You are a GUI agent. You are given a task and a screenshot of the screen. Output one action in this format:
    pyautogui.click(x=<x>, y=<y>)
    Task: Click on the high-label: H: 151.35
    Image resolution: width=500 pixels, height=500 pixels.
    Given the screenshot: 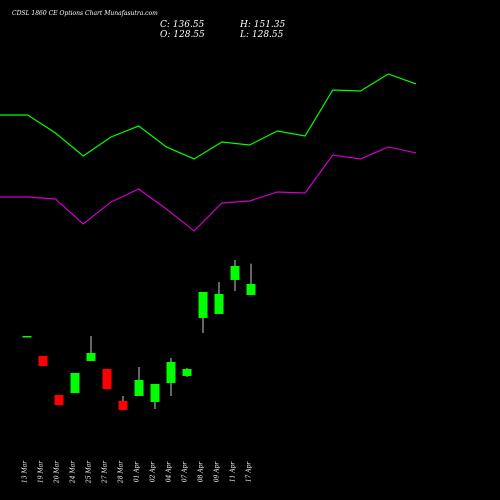 What is the action you would take?
    pyautogui.click(x=262, y=25)
    